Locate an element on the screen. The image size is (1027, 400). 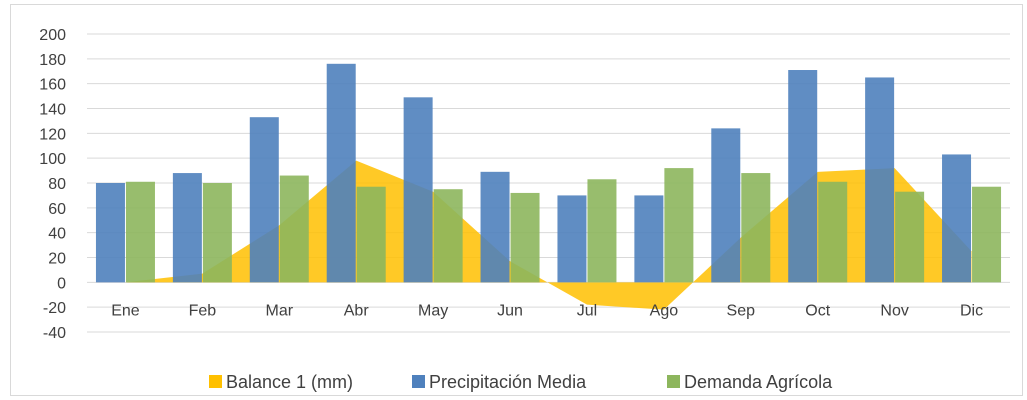
y-tick-label: 120 is located at coordinates (52, 134).